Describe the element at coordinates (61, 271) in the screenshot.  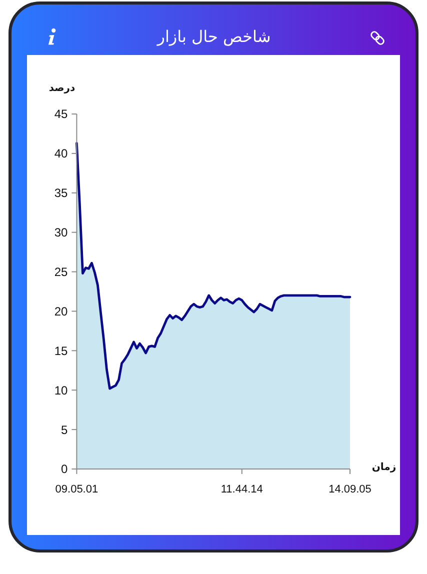
I see `y-tick-label: 25` at that location.